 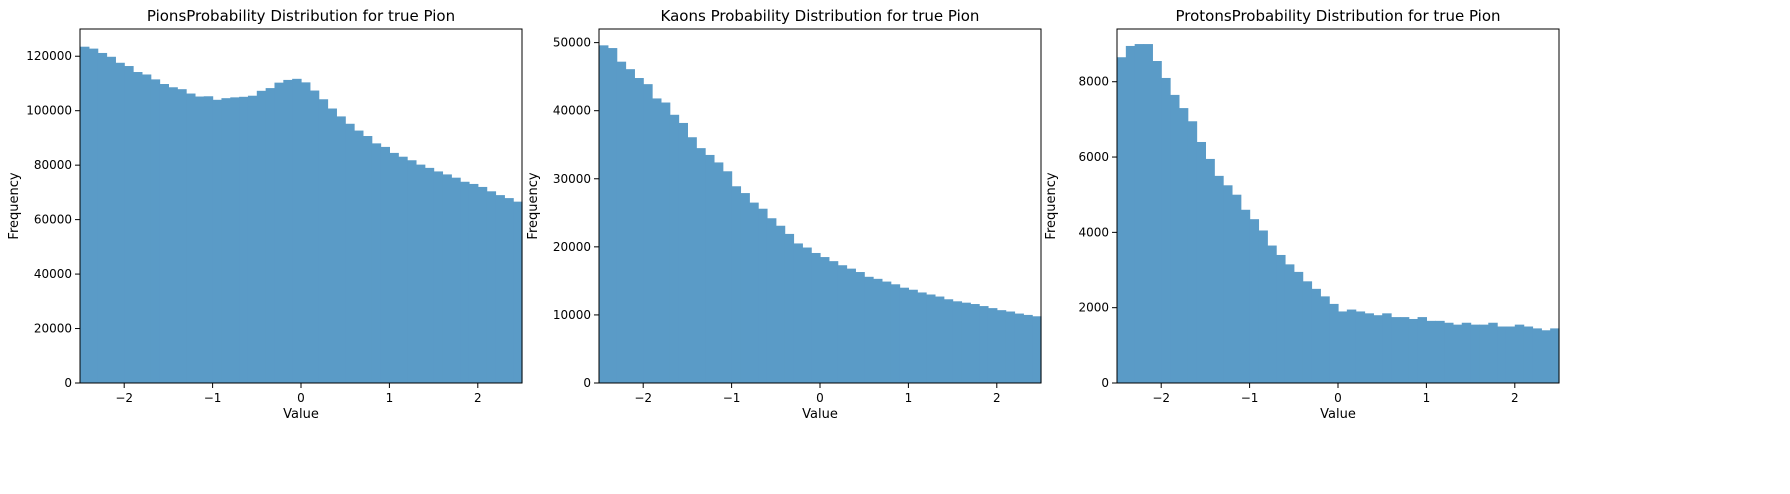 What do you see at coordinates (53, 165) in the screenshot?
I see `y-tick-label: 80000` at bounding box center [53, 165].